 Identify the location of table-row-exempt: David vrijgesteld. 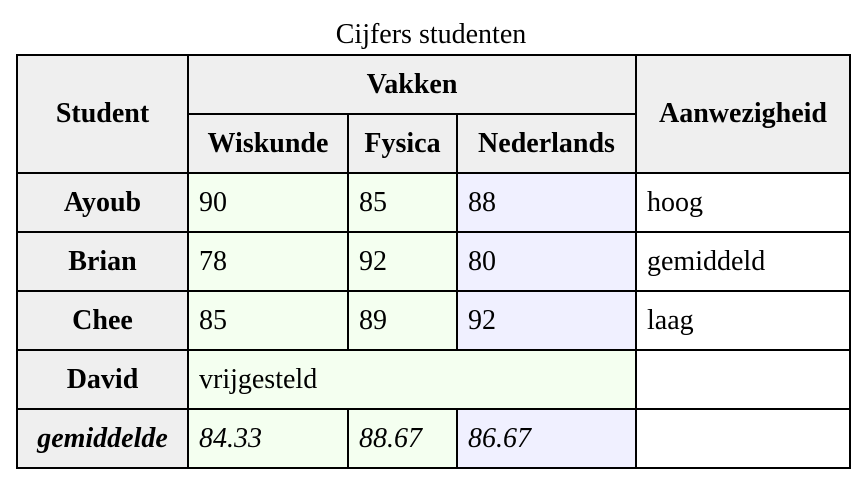
(433, 379).